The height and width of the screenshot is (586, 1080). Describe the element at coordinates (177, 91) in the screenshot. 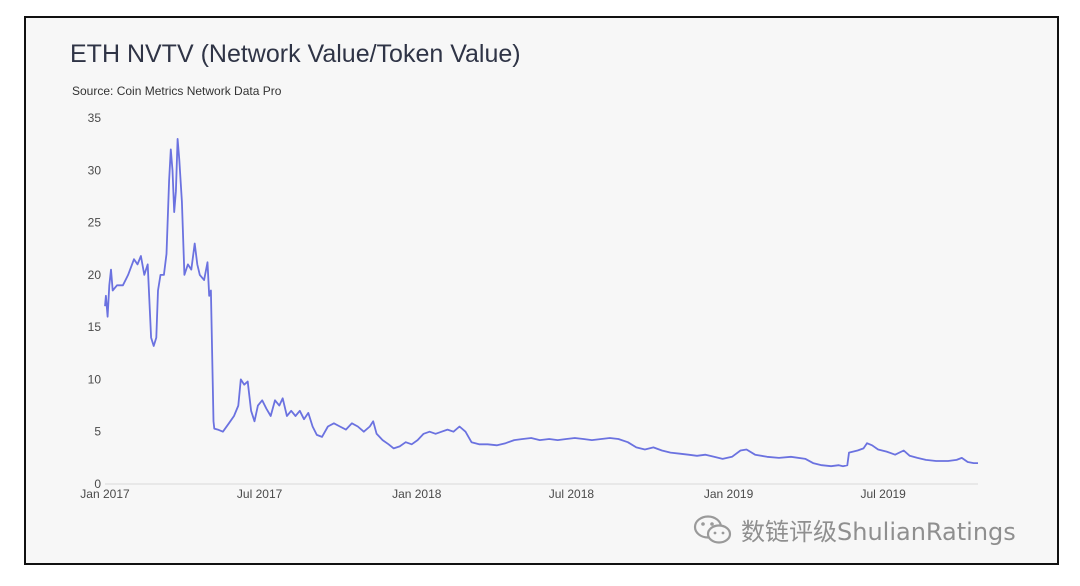

I see `chart-source: Source: Coin Metrics Network Data Pro` at that location.